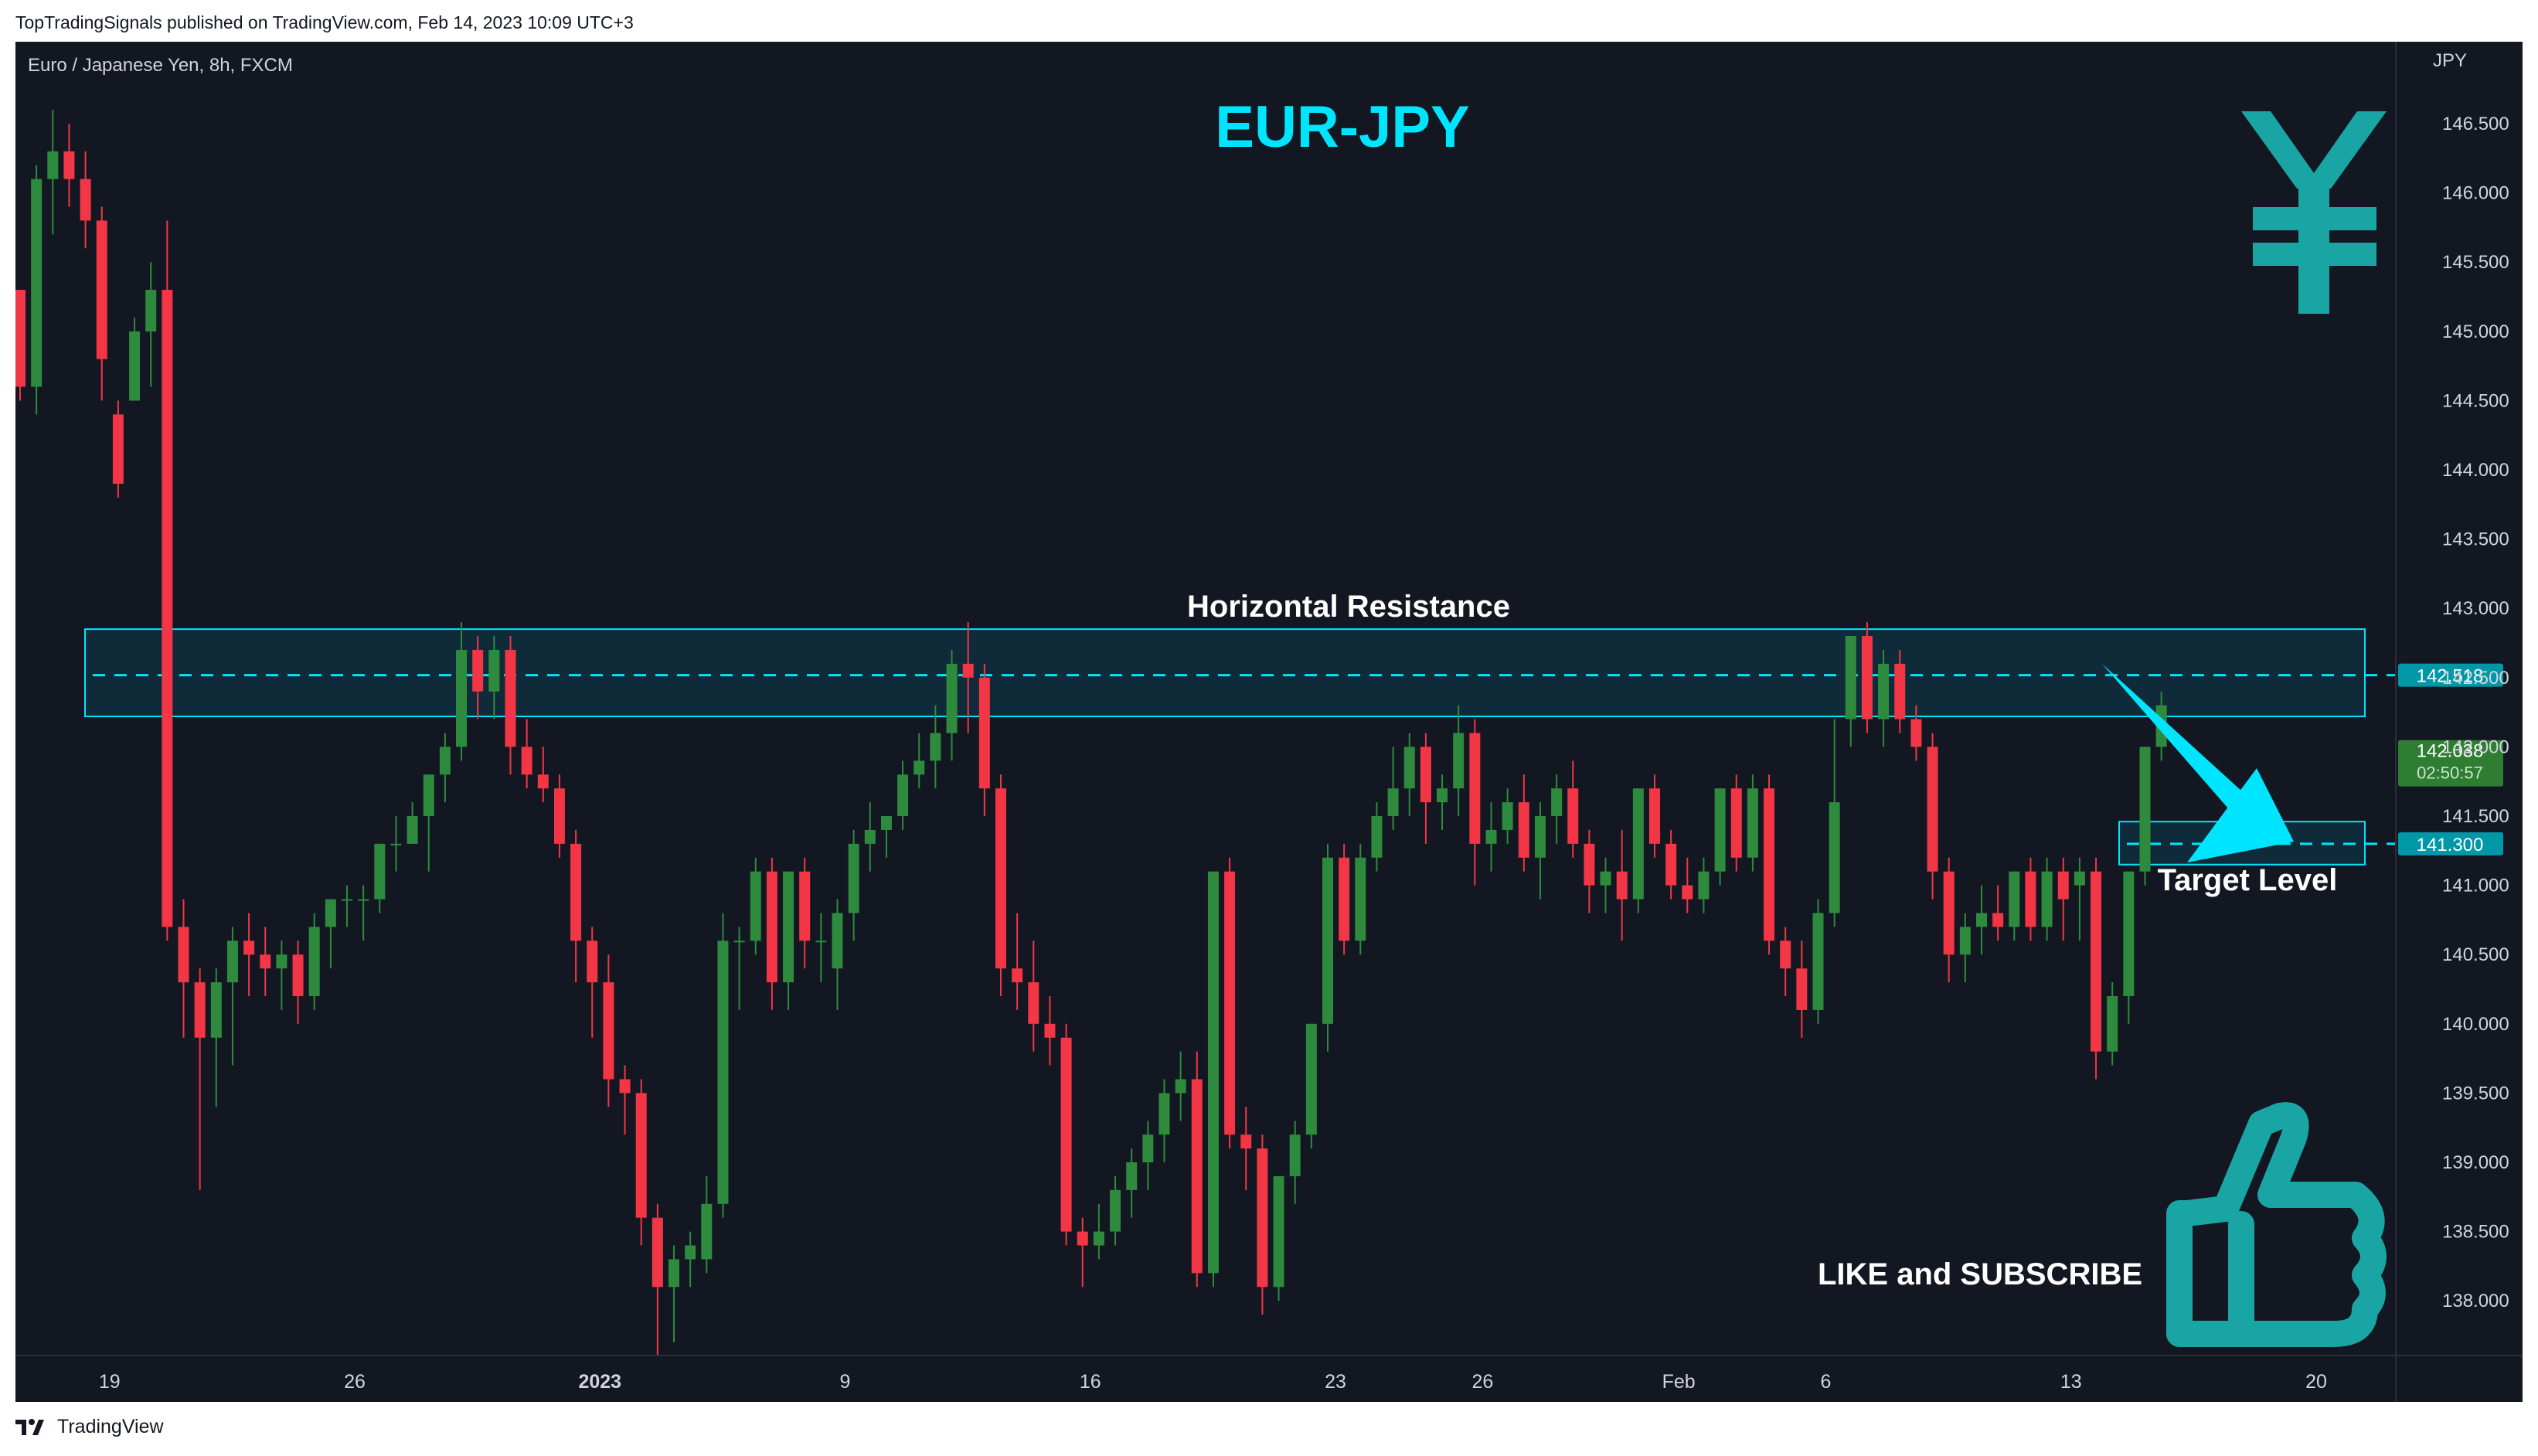  Describe the element at coordinates (2476, 1094) in the screenshot. I see `y-tick-label: 139.500` at that location.